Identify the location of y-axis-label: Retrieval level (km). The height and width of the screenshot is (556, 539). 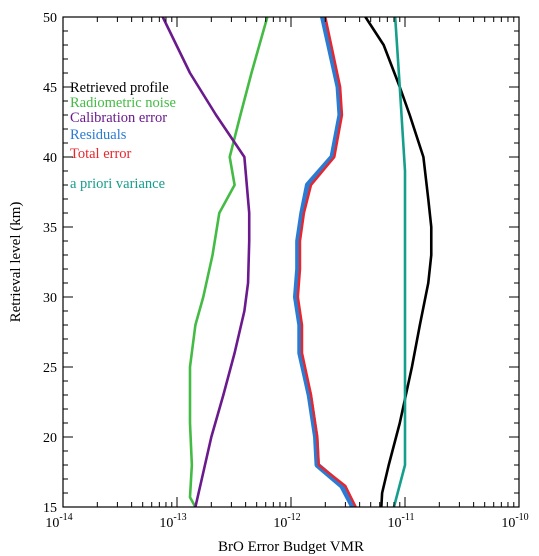
(16, 262).